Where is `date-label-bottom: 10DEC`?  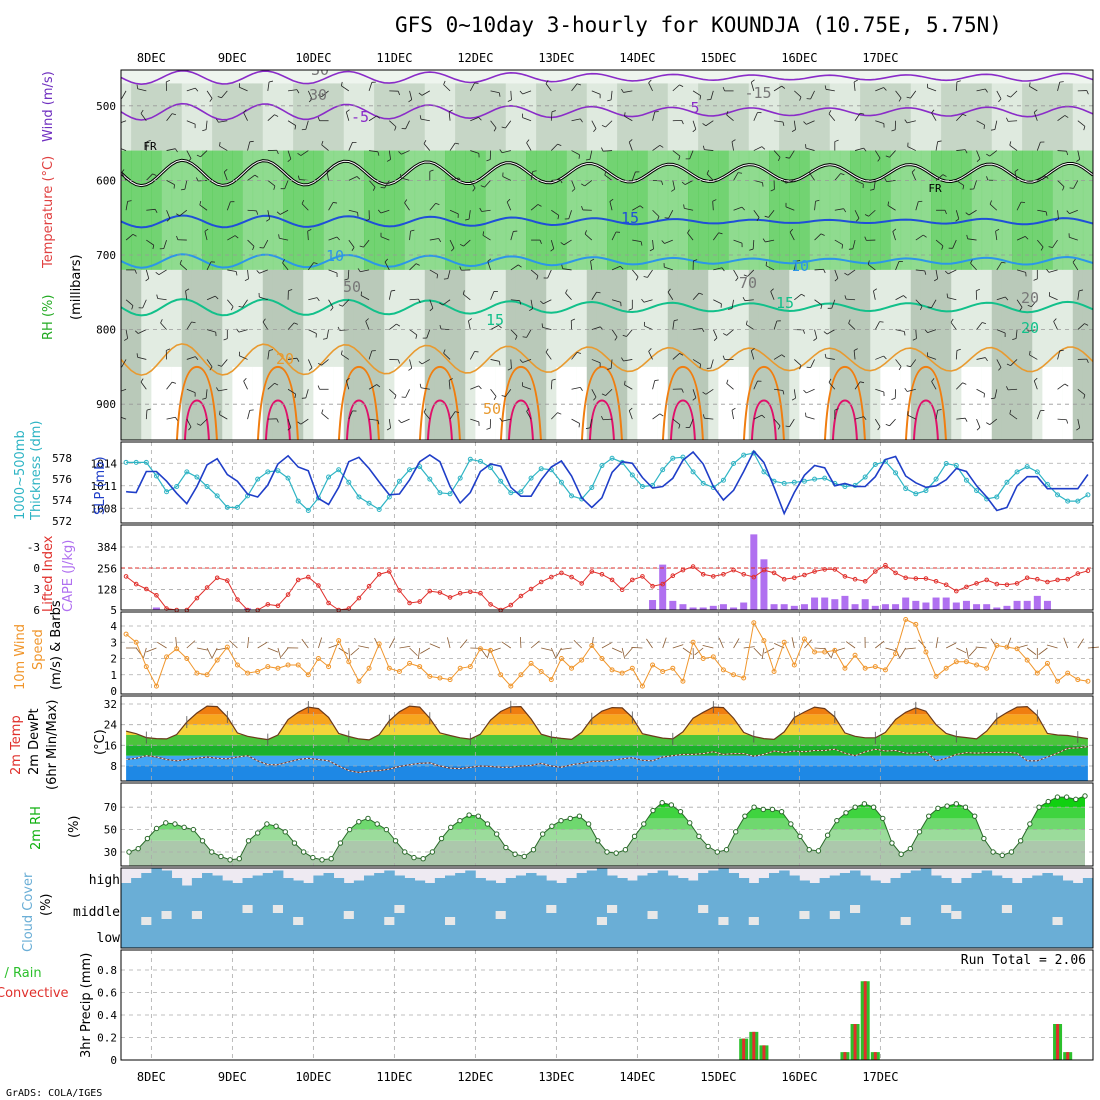
date-label-bottom: 10DEC is located at coordinates (313, 1077).